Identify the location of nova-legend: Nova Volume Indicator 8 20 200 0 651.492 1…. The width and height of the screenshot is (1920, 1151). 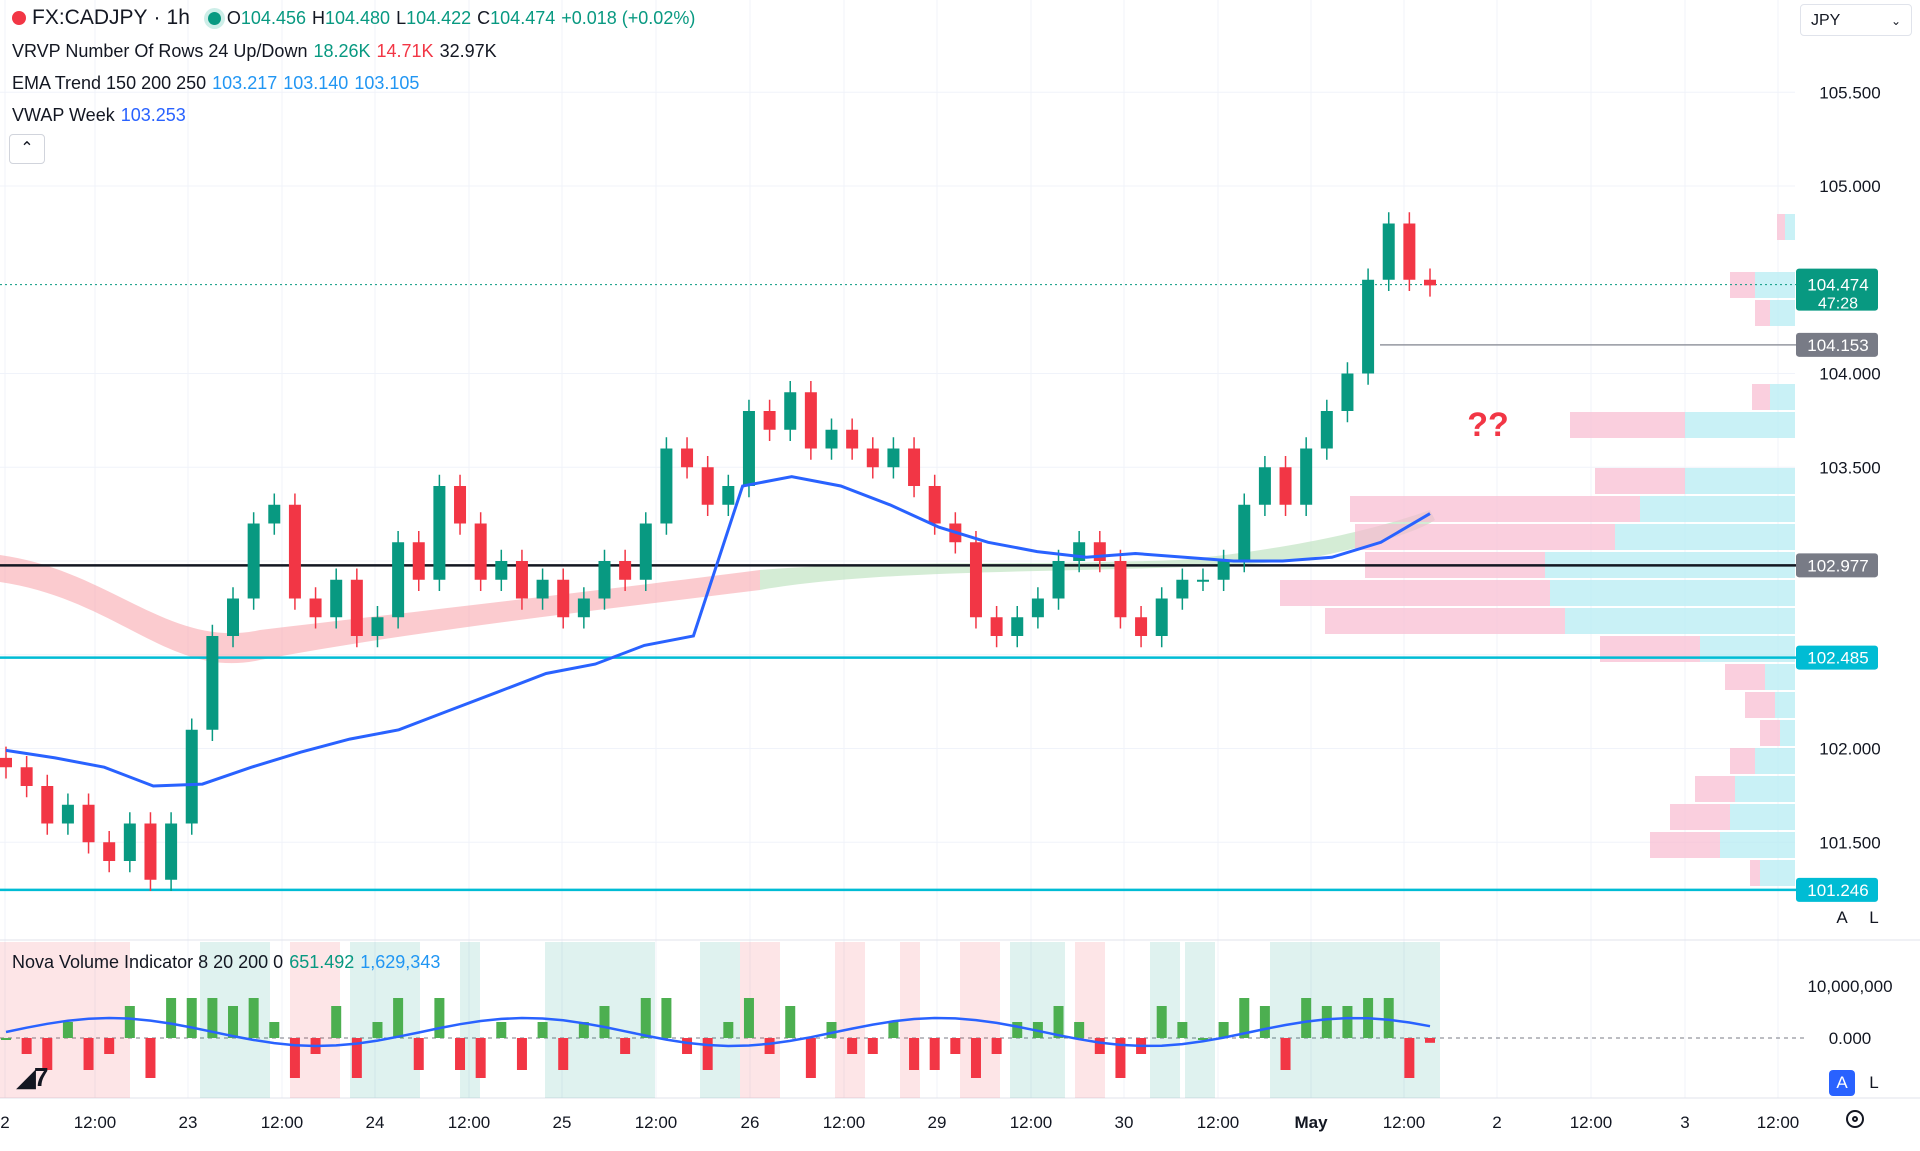
(229, 962).